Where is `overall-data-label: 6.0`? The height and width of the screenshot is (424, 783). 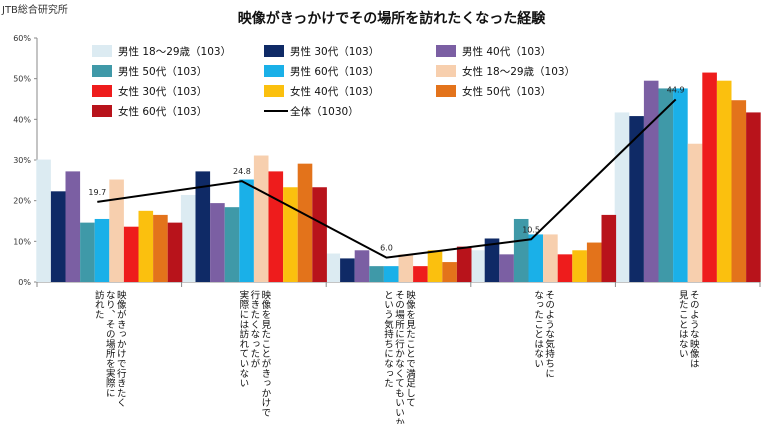 overall-data-label: 6.0 is located at coordinates (386, 248).